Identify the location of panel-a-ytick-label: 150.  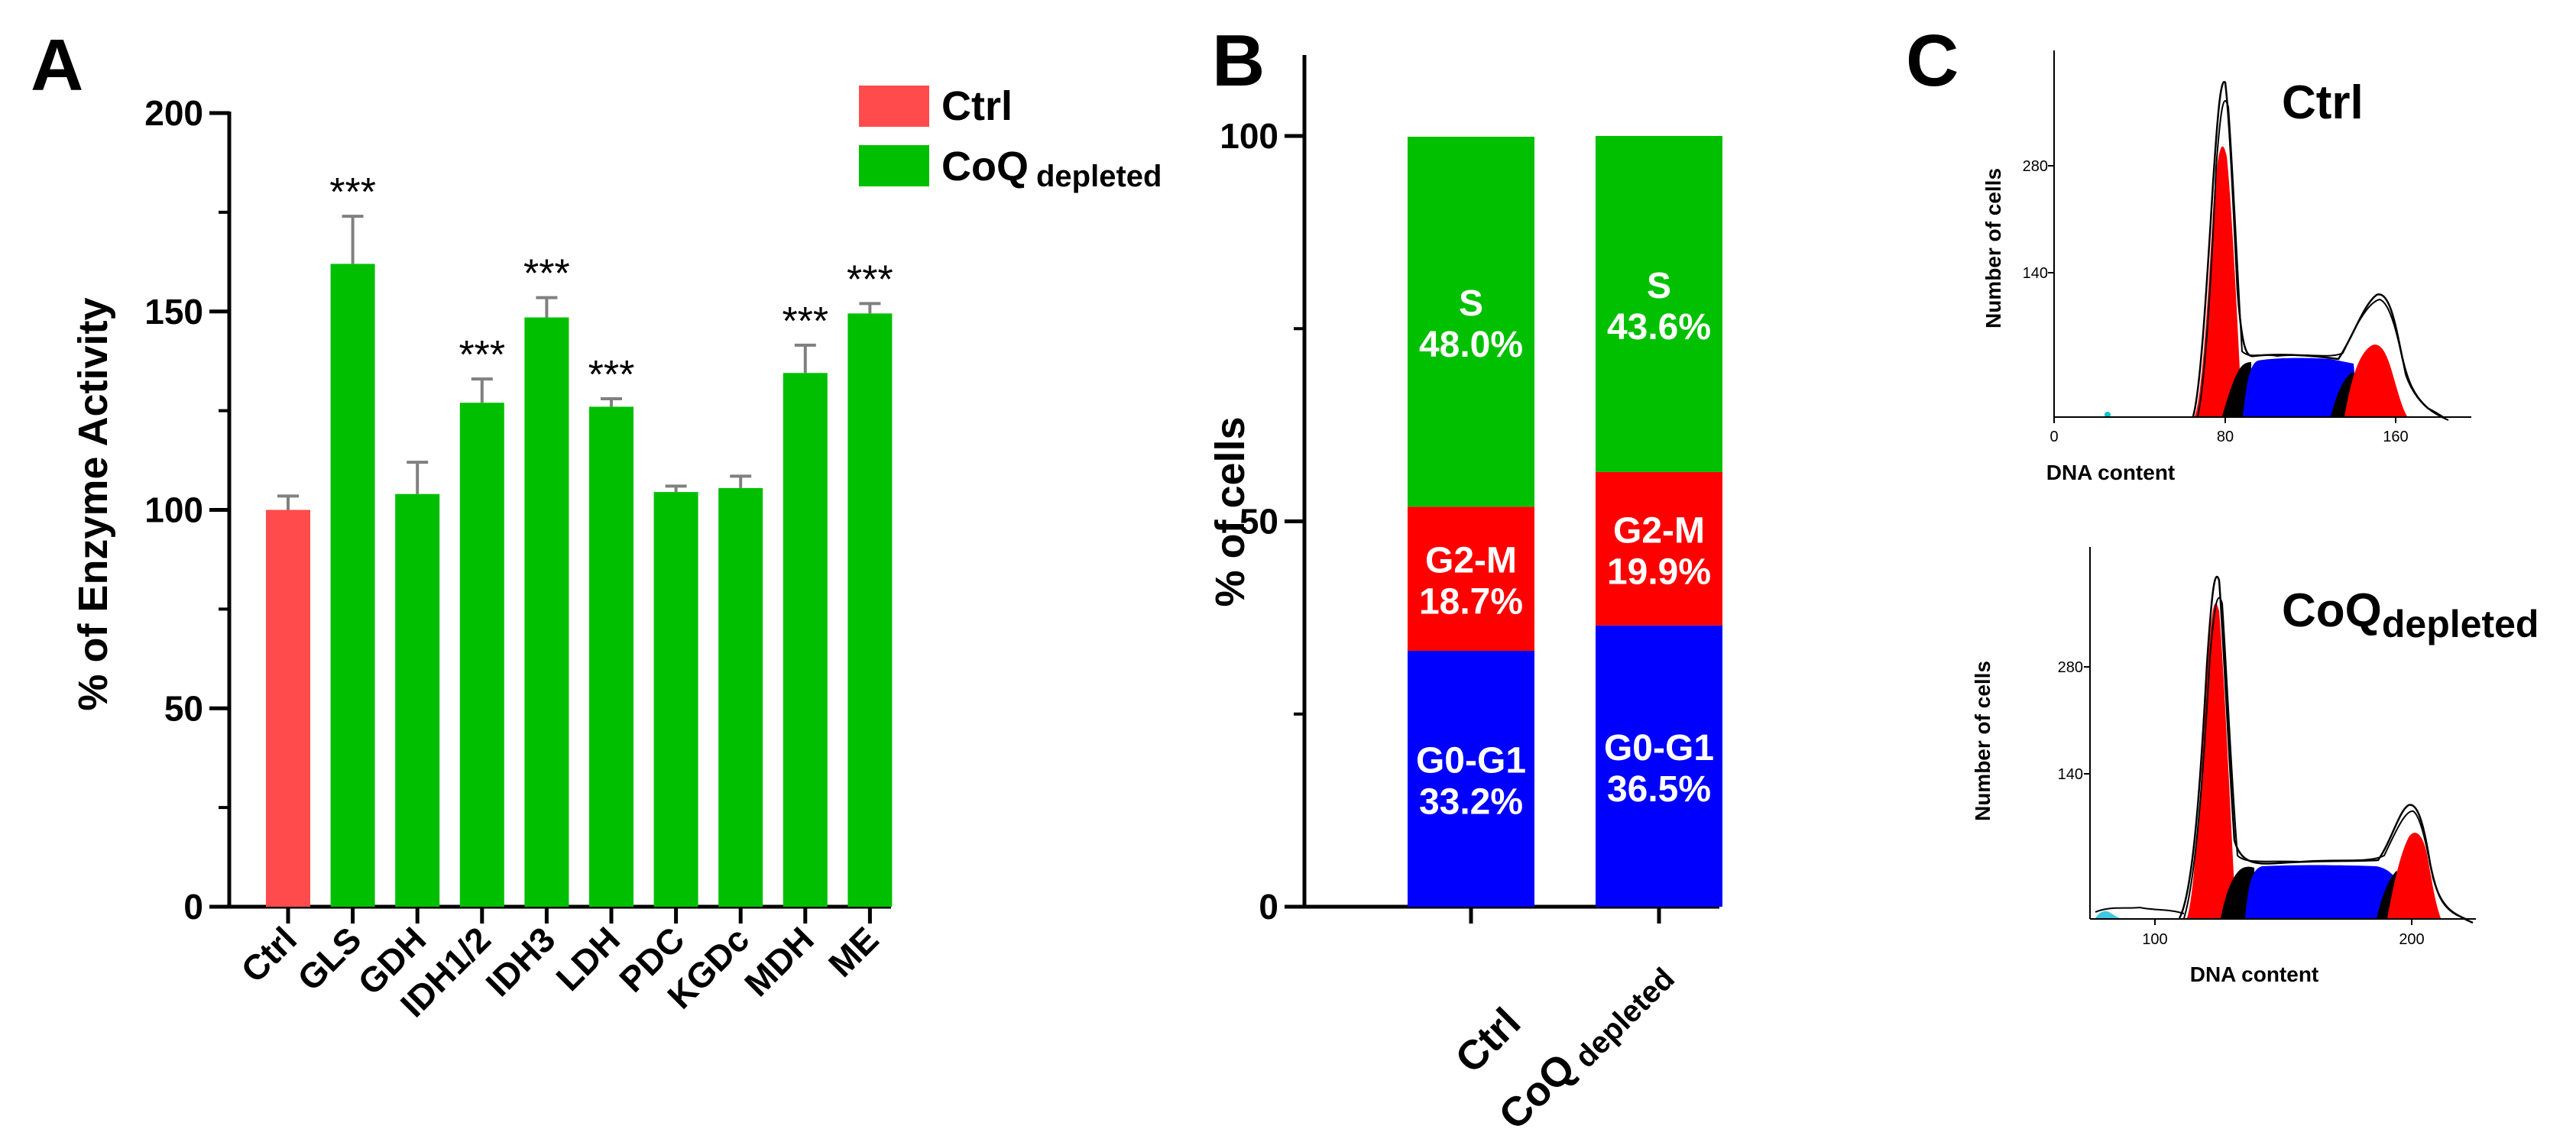
(174, 312).